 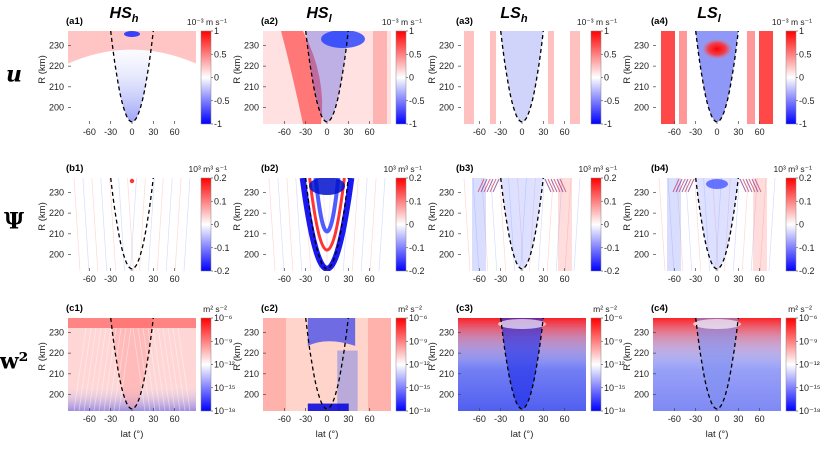 What do you see at coordinates (464, 308) in the screenshot?
I see `panel-label: (c3)` at bounding box center [464, 308].